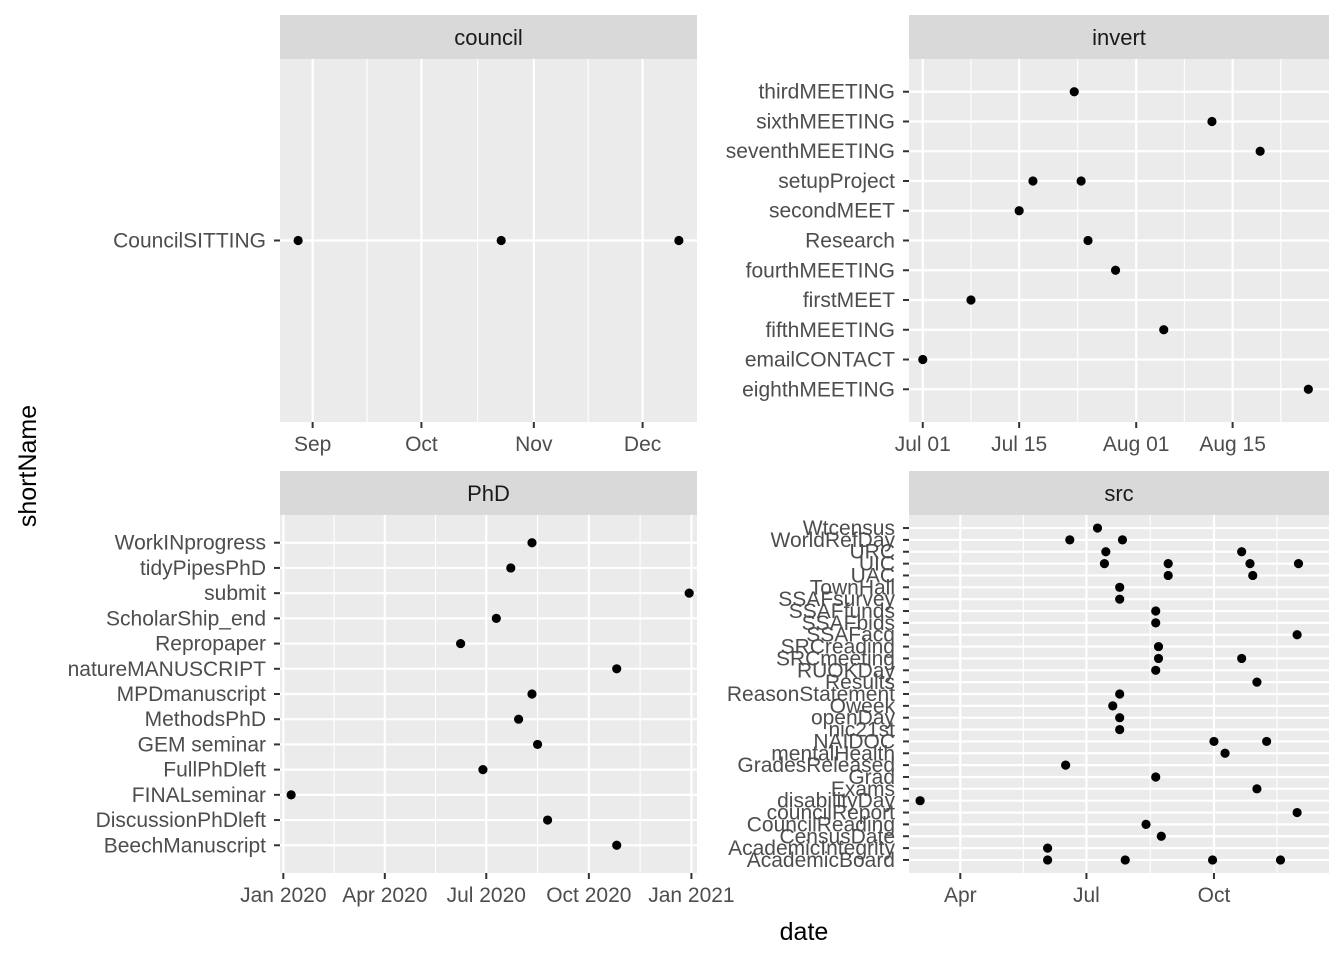 This screenshot has height=960, width=1344. Describe the element at coordinates (838, 647) in the screenshot. I see `y-tick-label: SRCreading` at that location.